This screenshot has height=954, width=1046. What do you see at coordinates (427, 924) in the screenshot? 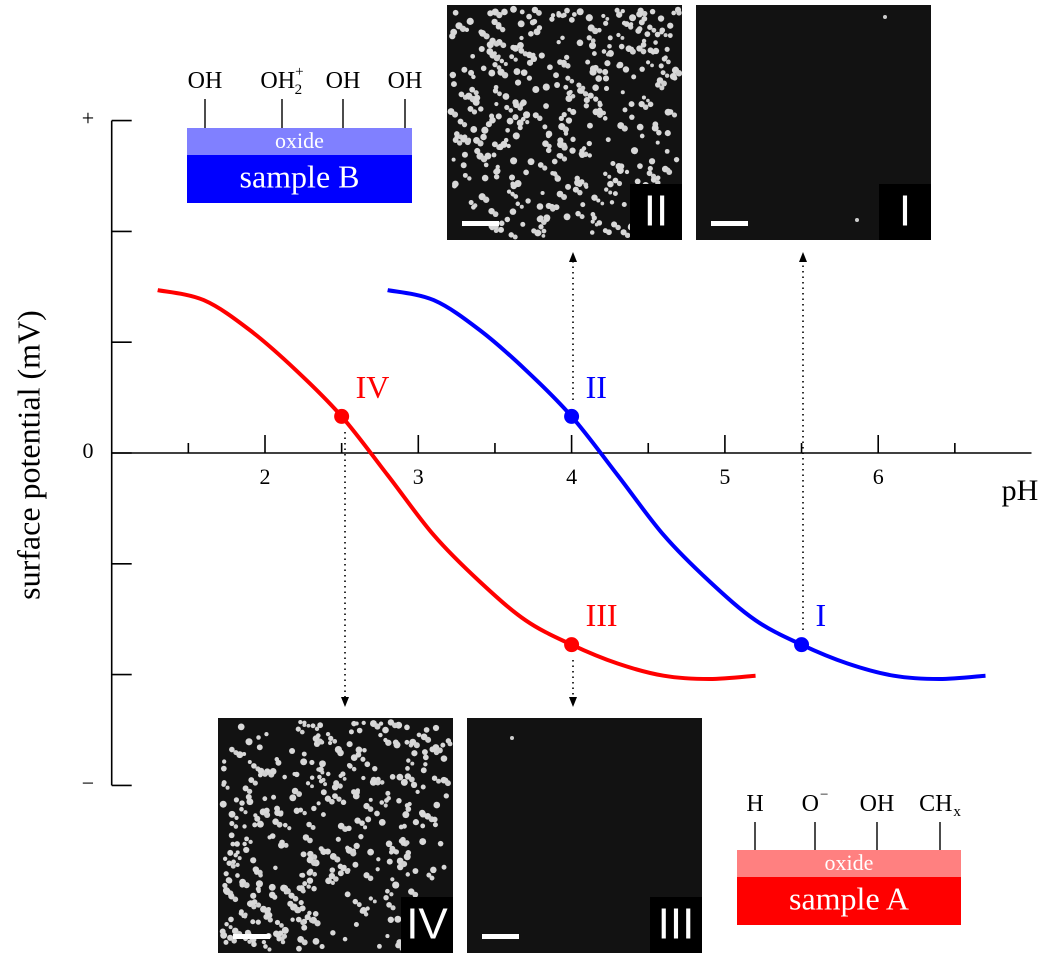
I see `inset-label: IV` at bounding box center [427, 924].